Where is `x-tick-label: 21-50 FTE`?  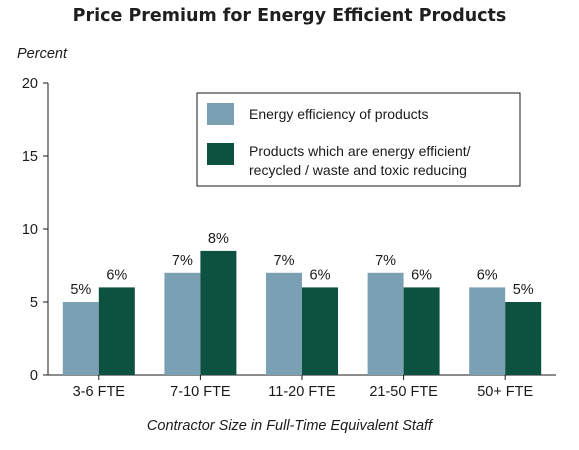
x-tick-label: 21-50 FTE is located at coordinates (403, 392).